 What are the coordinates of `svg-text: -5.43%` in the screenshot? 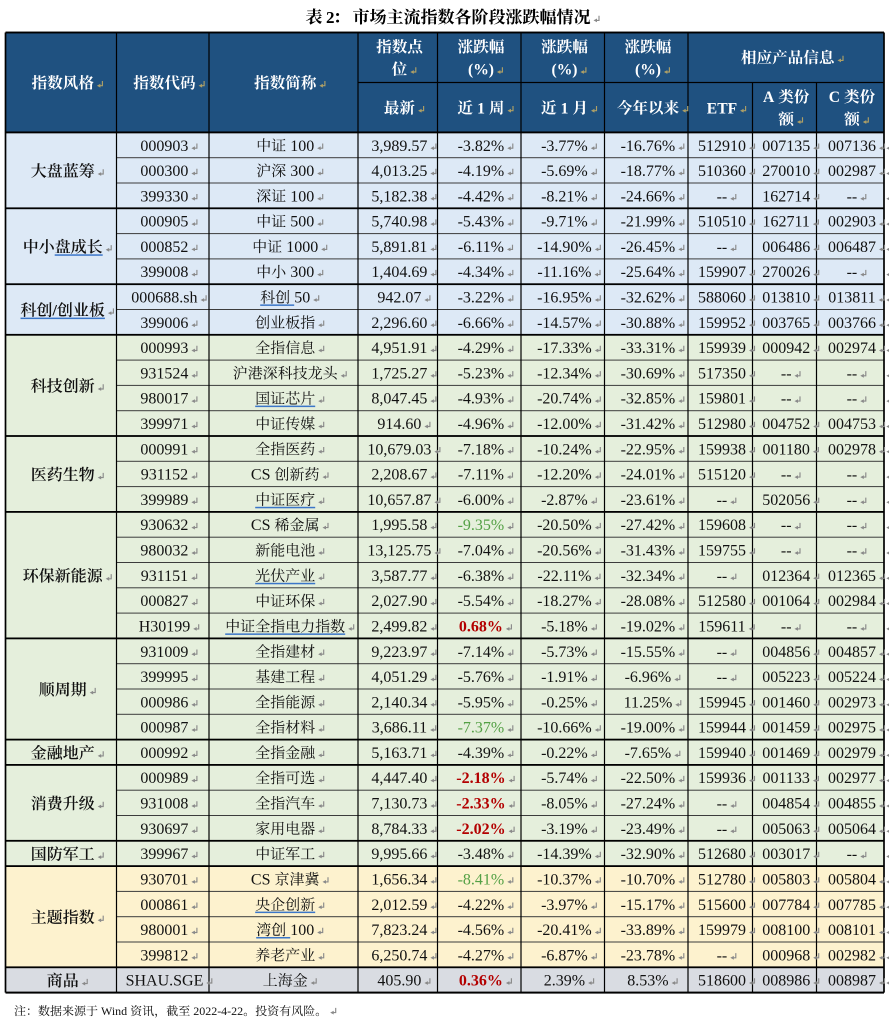 It's located at (481, 222).